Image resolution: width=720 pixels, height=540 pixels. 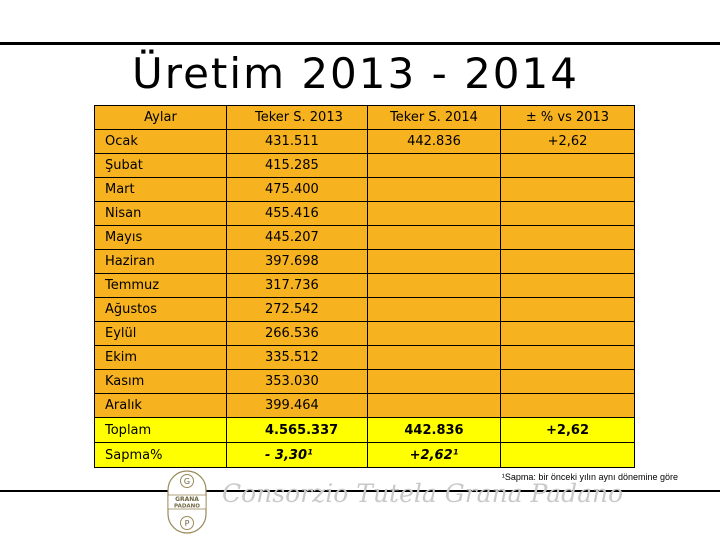 What do you see at coordinates (187, 523) in the screenshot?
I see `svg-text: P` at bounding box center [187, 523].